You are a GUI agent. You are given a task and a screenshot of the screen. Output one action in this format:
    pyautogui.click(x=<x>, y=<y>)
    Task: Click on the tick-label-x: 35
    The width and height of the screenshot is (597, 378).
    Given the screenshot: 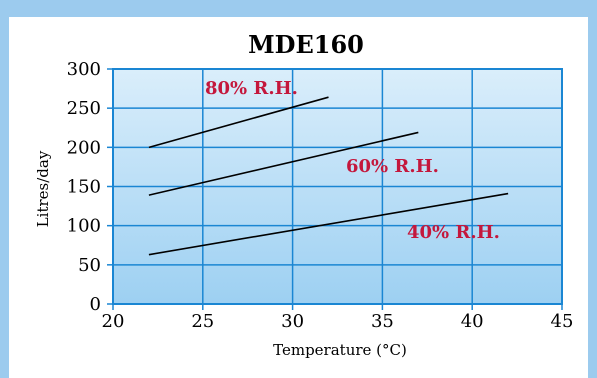 What is the action you would take?
    pyautogui.click(x=382, y=321)
    